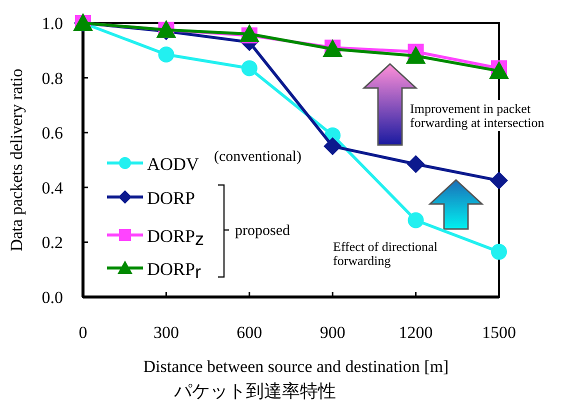  Describe the element at coordinates (415, 332) in the screenshot. I see `x-tick-label: 1200` at that location.